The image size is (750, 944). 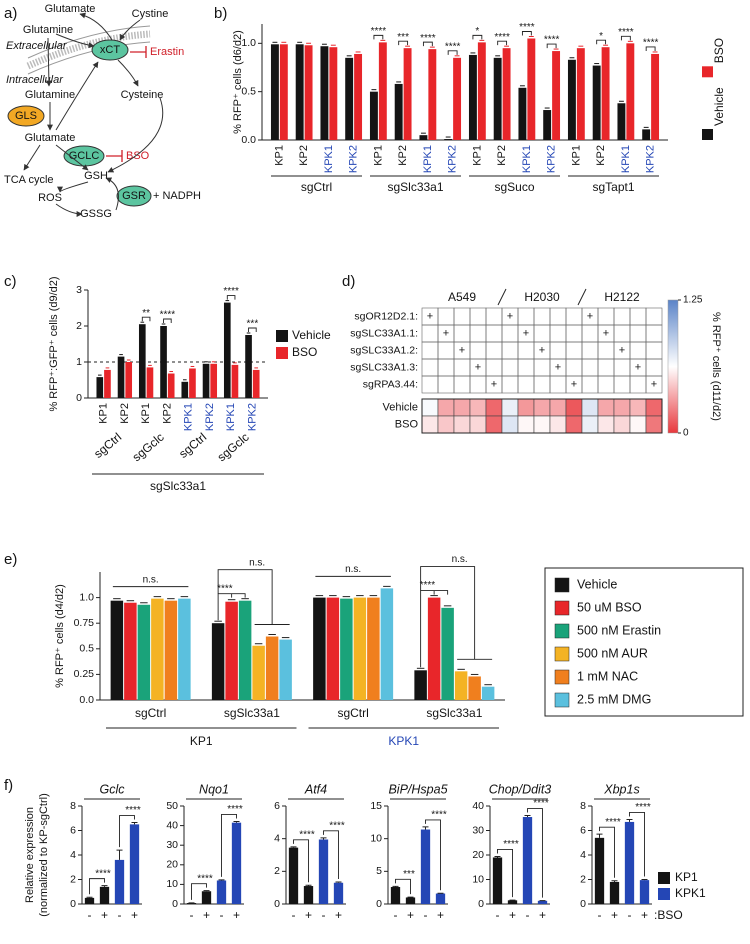 What do you see at coordinates (386, 316) in the screenshot?
I see `row-label: sgOR12D2.1:` at bounding box center [386, 316].